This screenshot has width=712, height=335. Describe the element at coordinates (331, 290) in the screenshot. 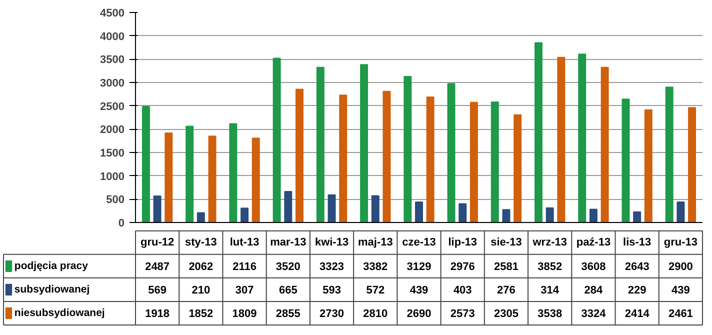

I see `data-label: 593` at that location.